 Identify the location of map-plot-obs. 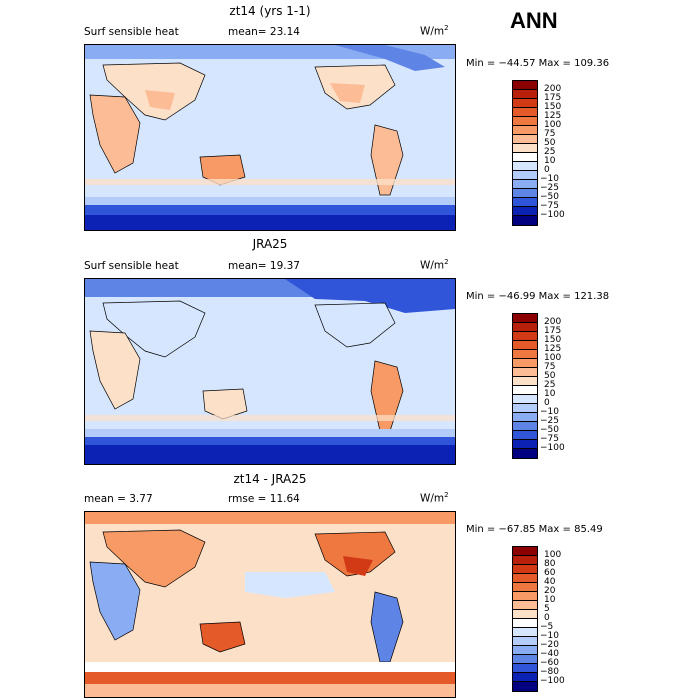
(270, 371).